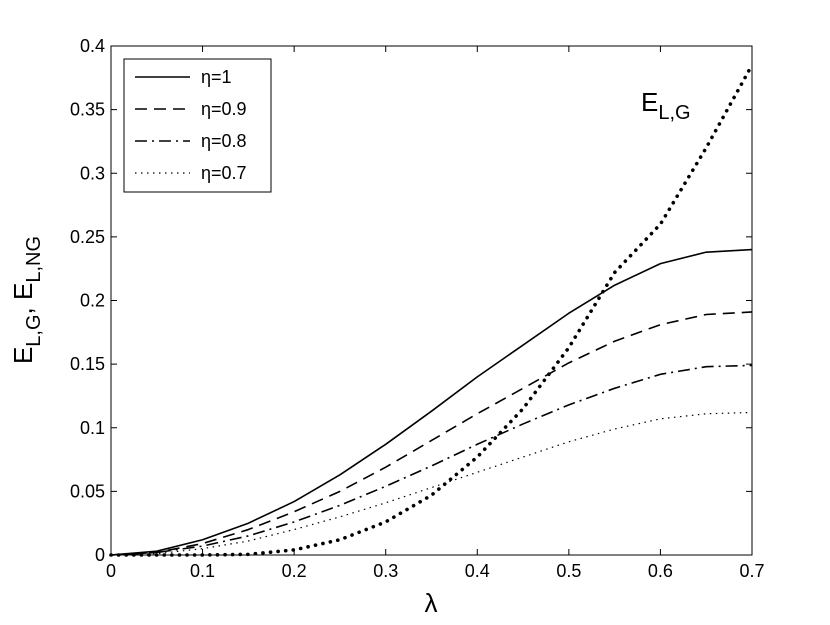 This screenshot has height=625, width=830. What do you see at coordinates (568, 571) in the screenshot?
I see `x-tick-label: 0.5` at bounding box center [568, 571].